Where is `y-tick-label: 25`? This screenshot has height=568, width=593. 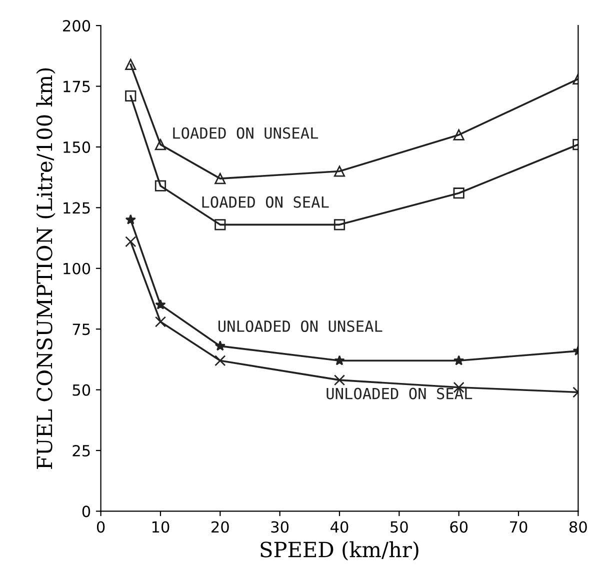 y-tick-label: 25 is located at coordinates (81, 450).